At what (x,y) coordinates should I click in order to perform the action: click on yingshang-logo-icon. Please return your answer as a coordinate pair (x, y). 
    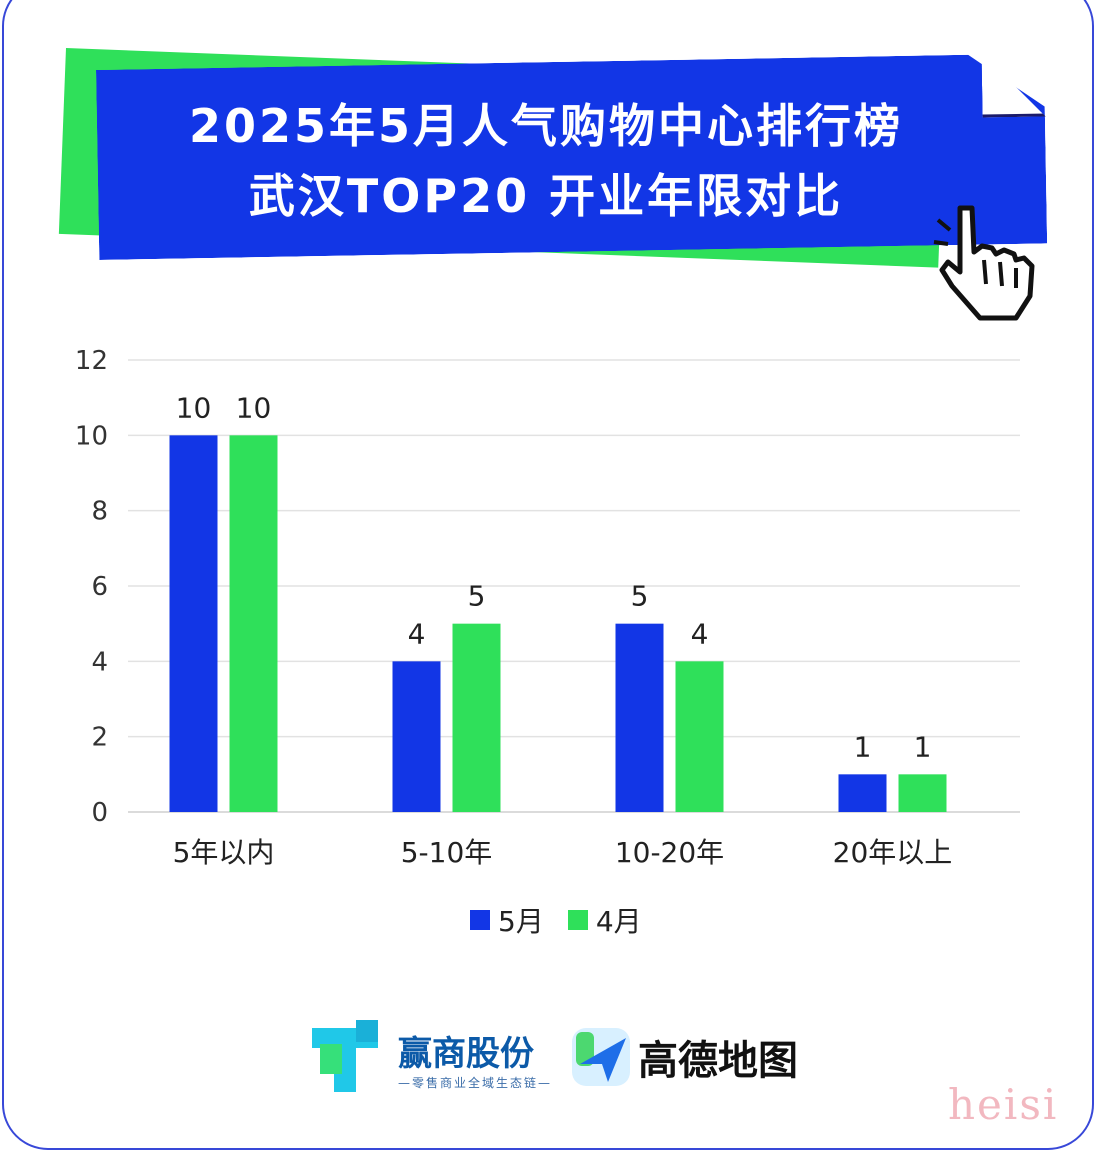
    Looking at the image, I should click on (345, 1056).